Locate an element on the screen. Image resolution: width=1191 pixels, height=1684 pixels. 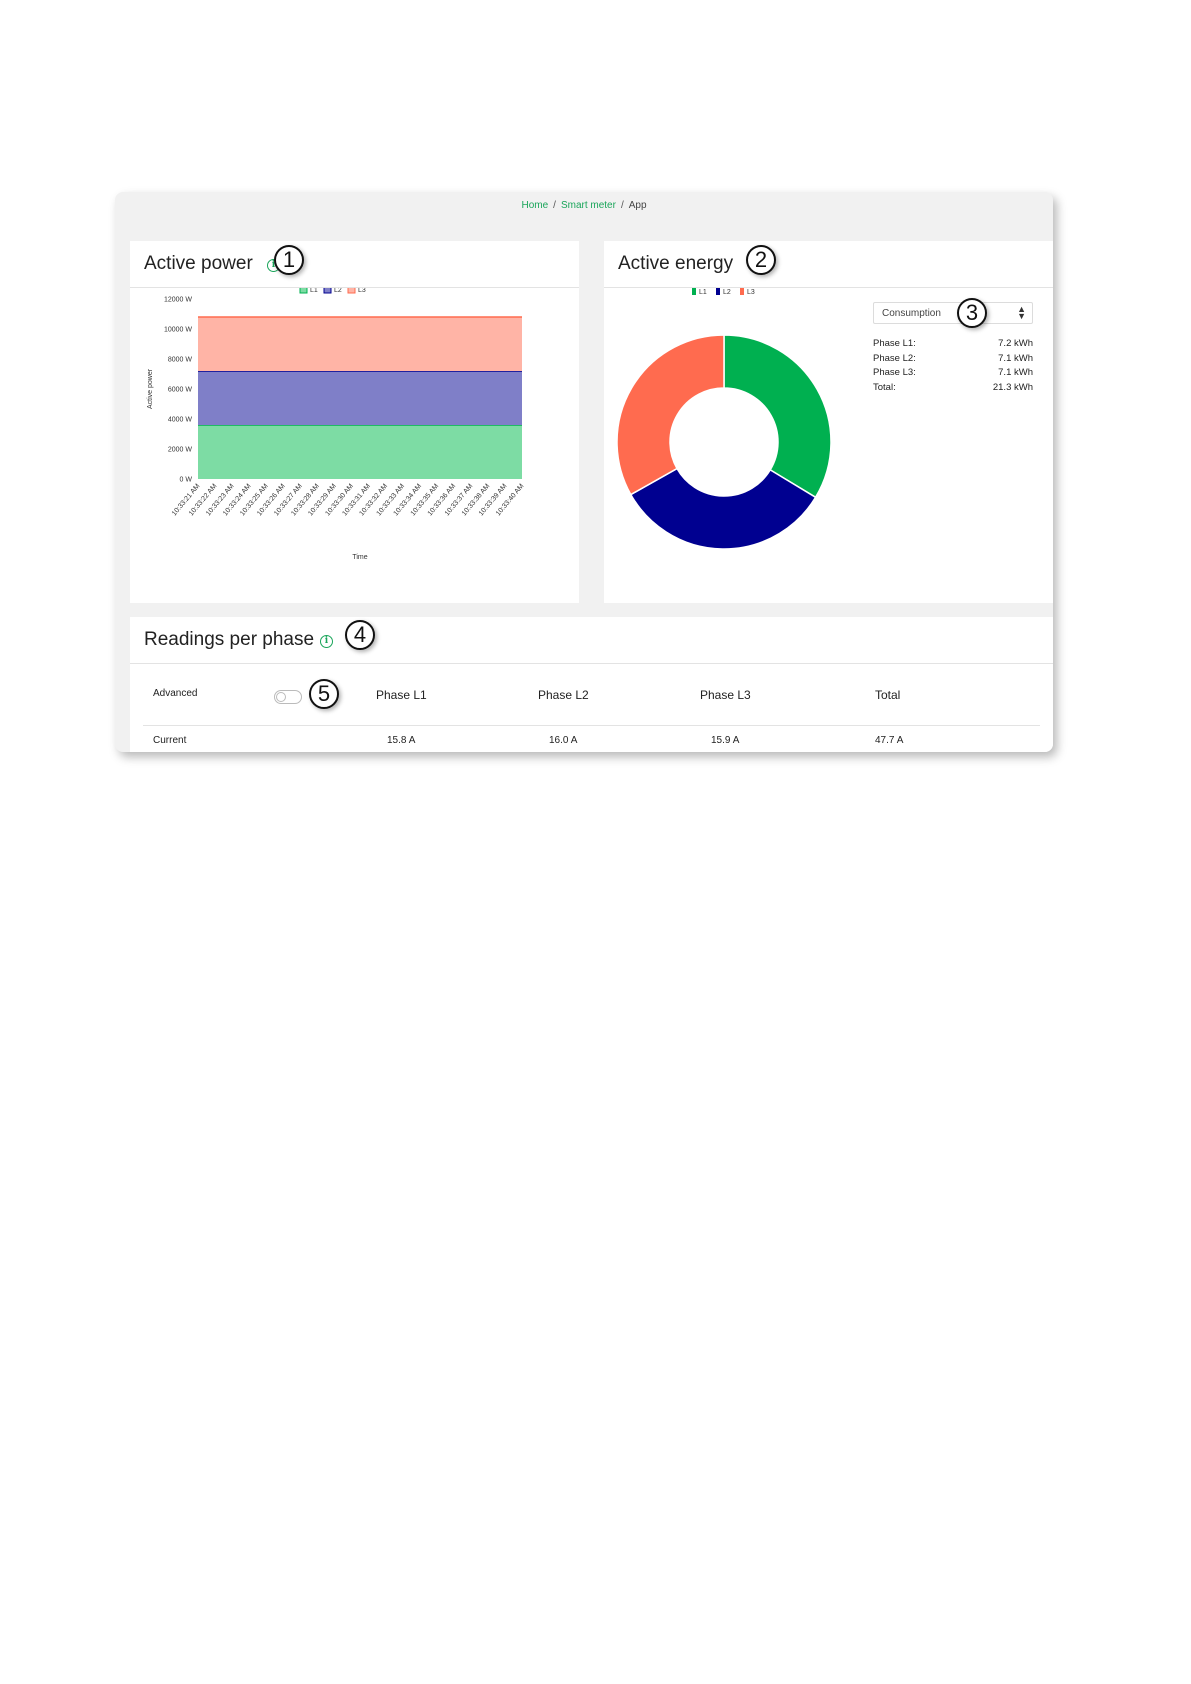
donut-slice-l3 is located at coordinates (670, 415).